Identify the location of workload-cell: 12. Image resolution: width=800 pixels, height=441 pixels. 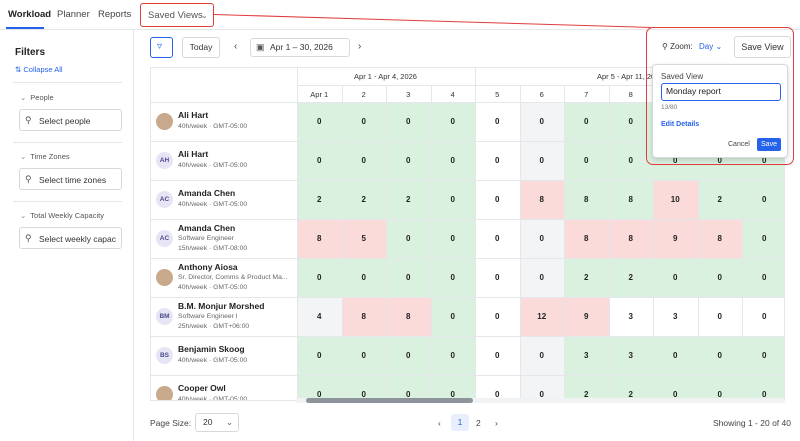
(541, 316).